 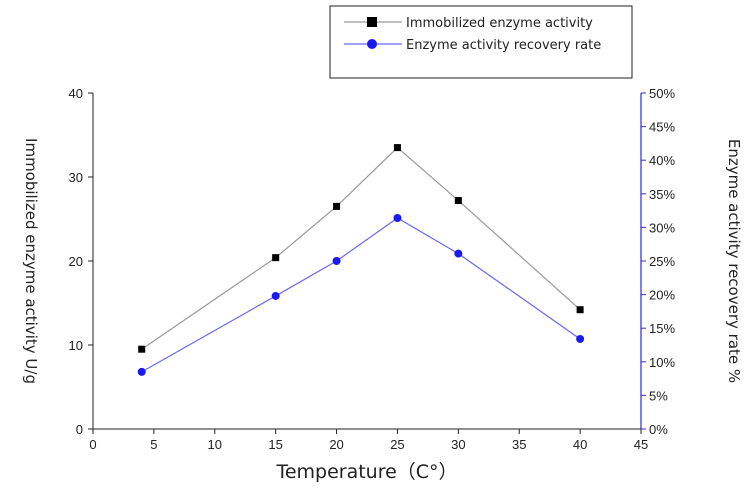 I want to click on x-tick-label: 45, so click(x=641, y=444).